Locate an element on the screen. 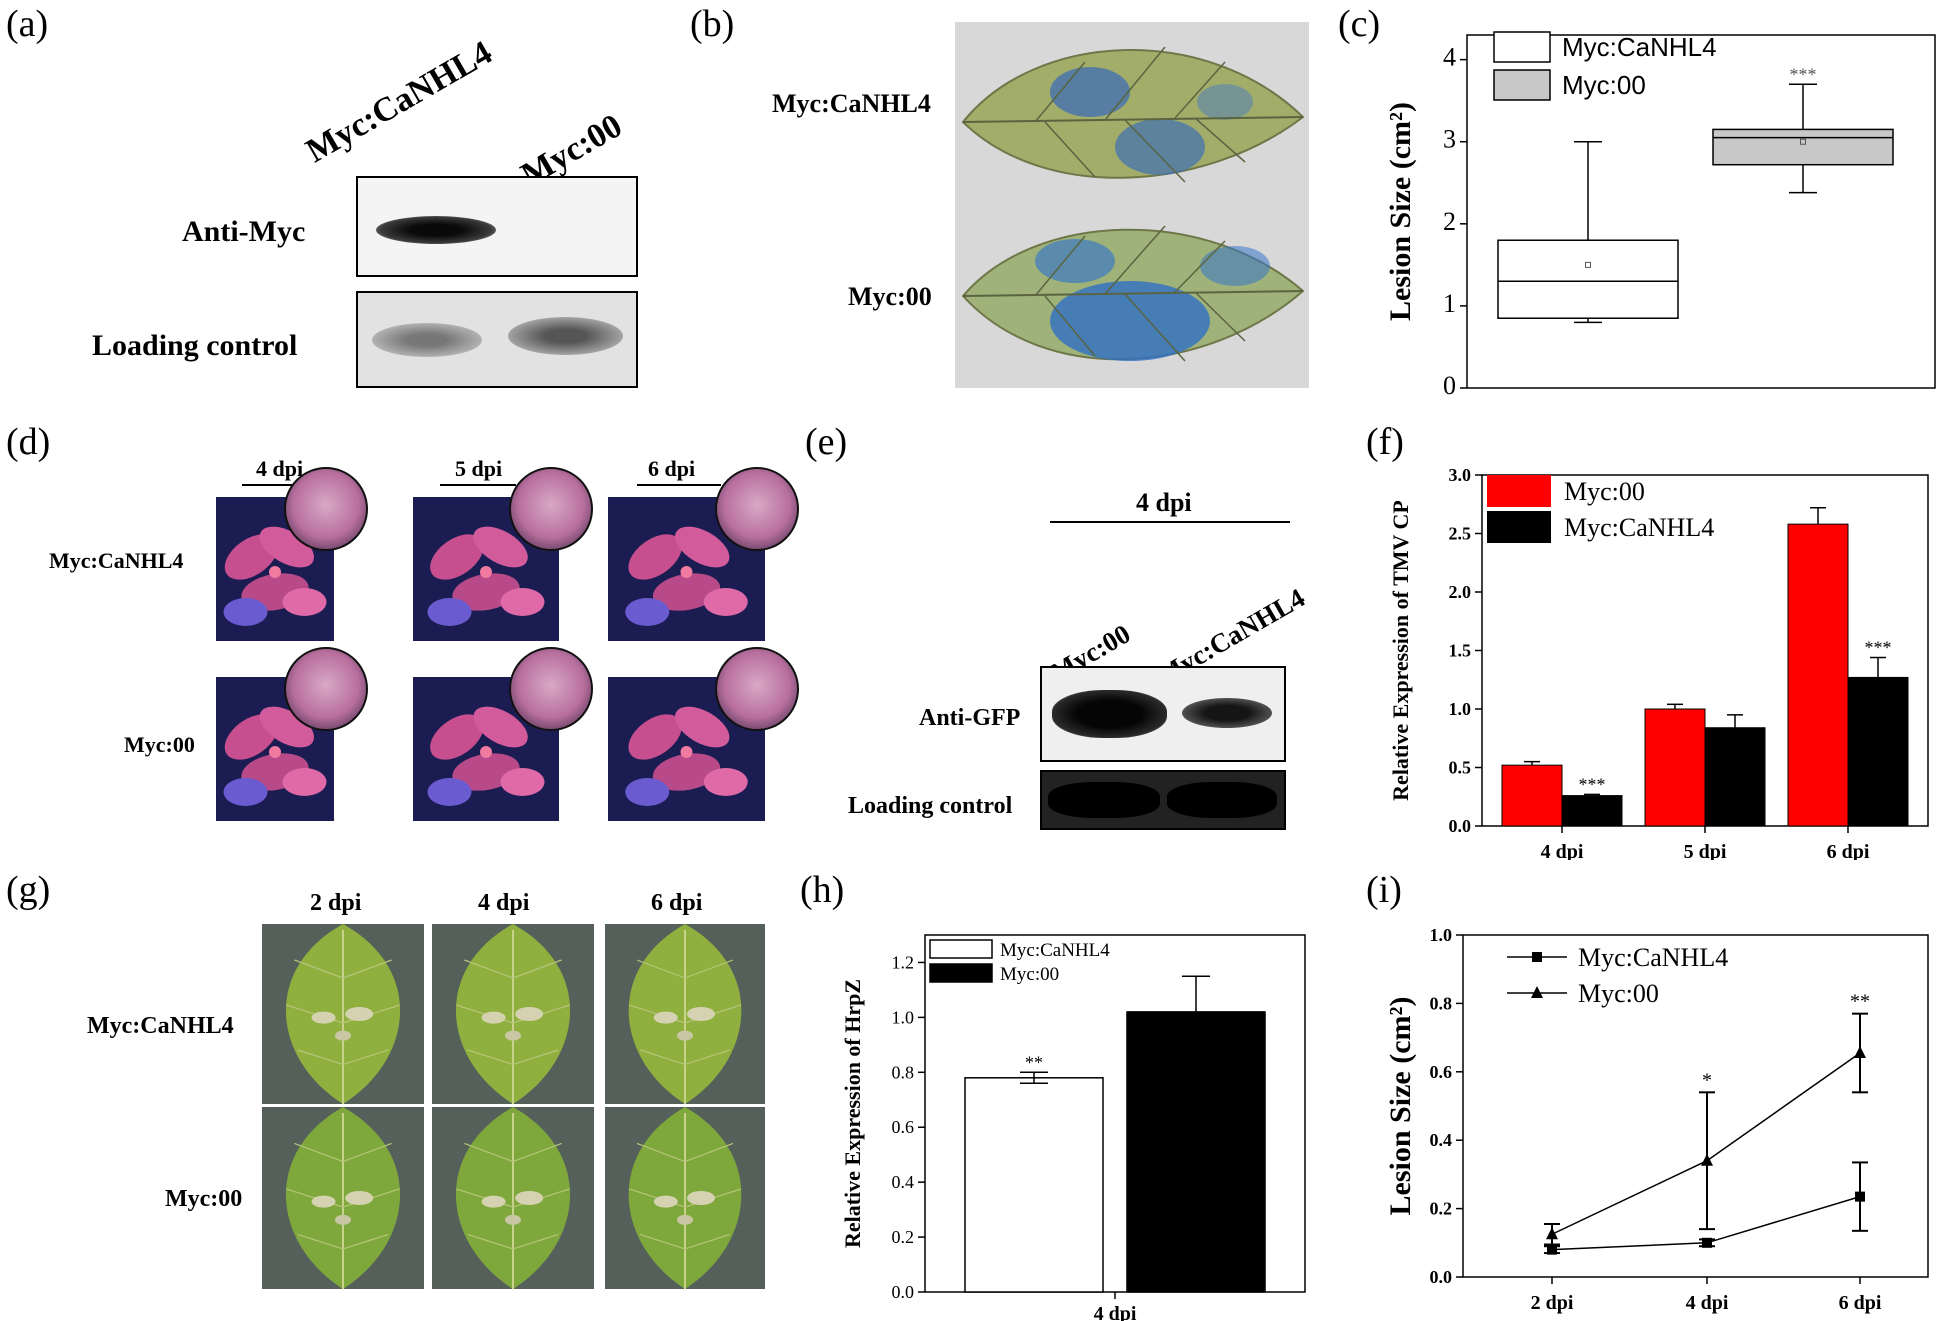  row-label-anti-myc: Anti-Myc is located at coordinates (244, 231).